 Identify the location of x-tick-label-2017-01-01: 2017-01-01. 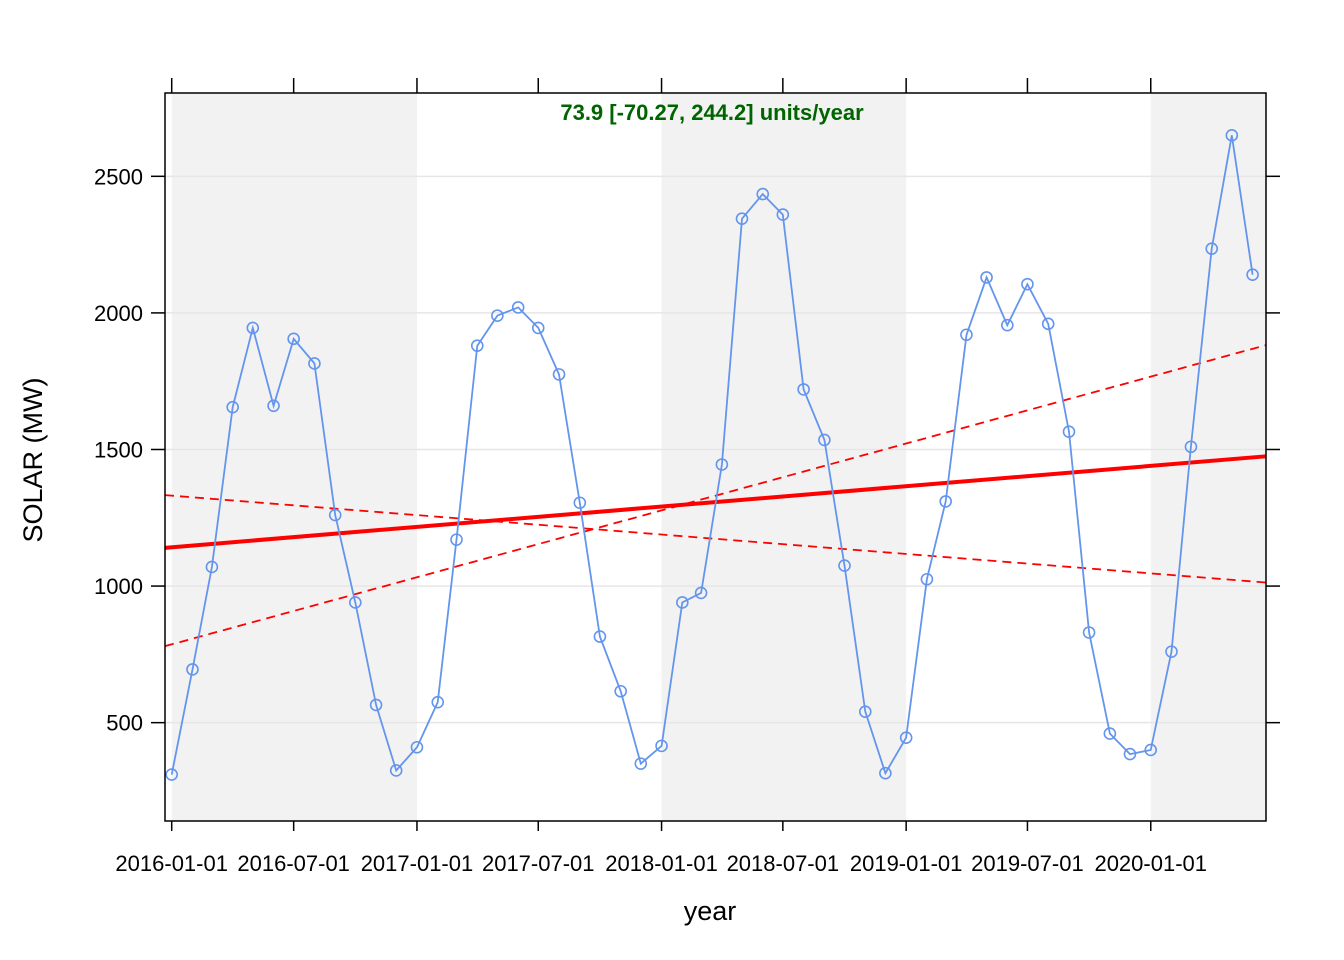
(417, 863).